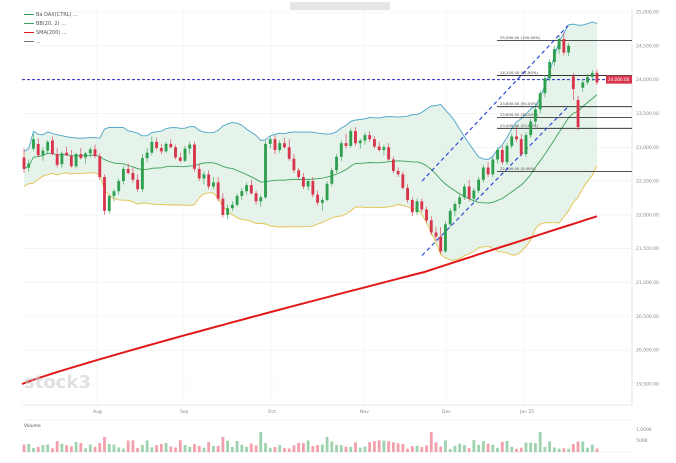 The width and height of the screenshot is (676, 463). I want to click on top-toolbar, so click(340, 6).